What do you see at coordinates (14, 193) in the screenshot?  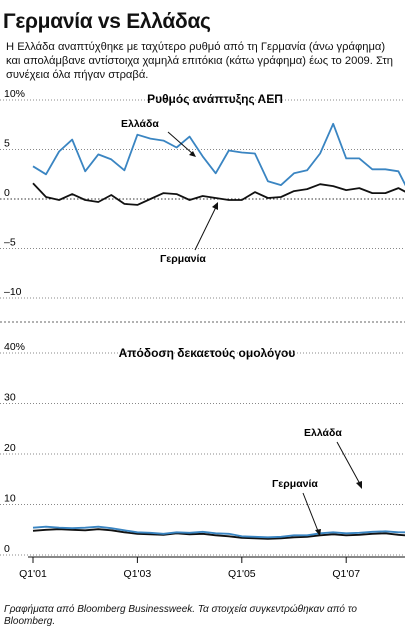 I see `gdp-y-ticks: 10% 5 0 –5 –10` at bounding box center [14, 193].